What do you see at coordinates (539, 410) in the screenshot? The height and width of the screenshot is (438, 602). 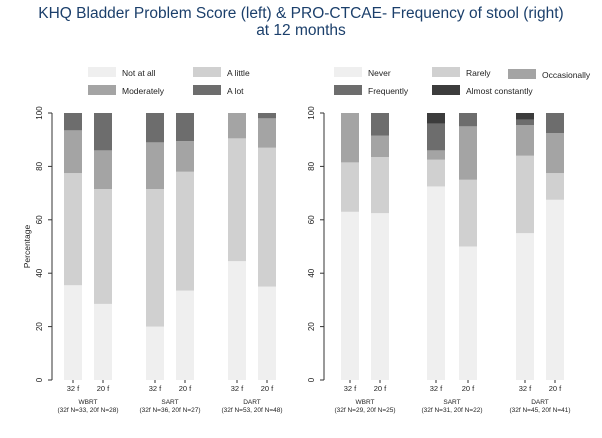 I see `group-sublabel: (32f N=45, 20f N=41)` at bounding box center [539, 410].